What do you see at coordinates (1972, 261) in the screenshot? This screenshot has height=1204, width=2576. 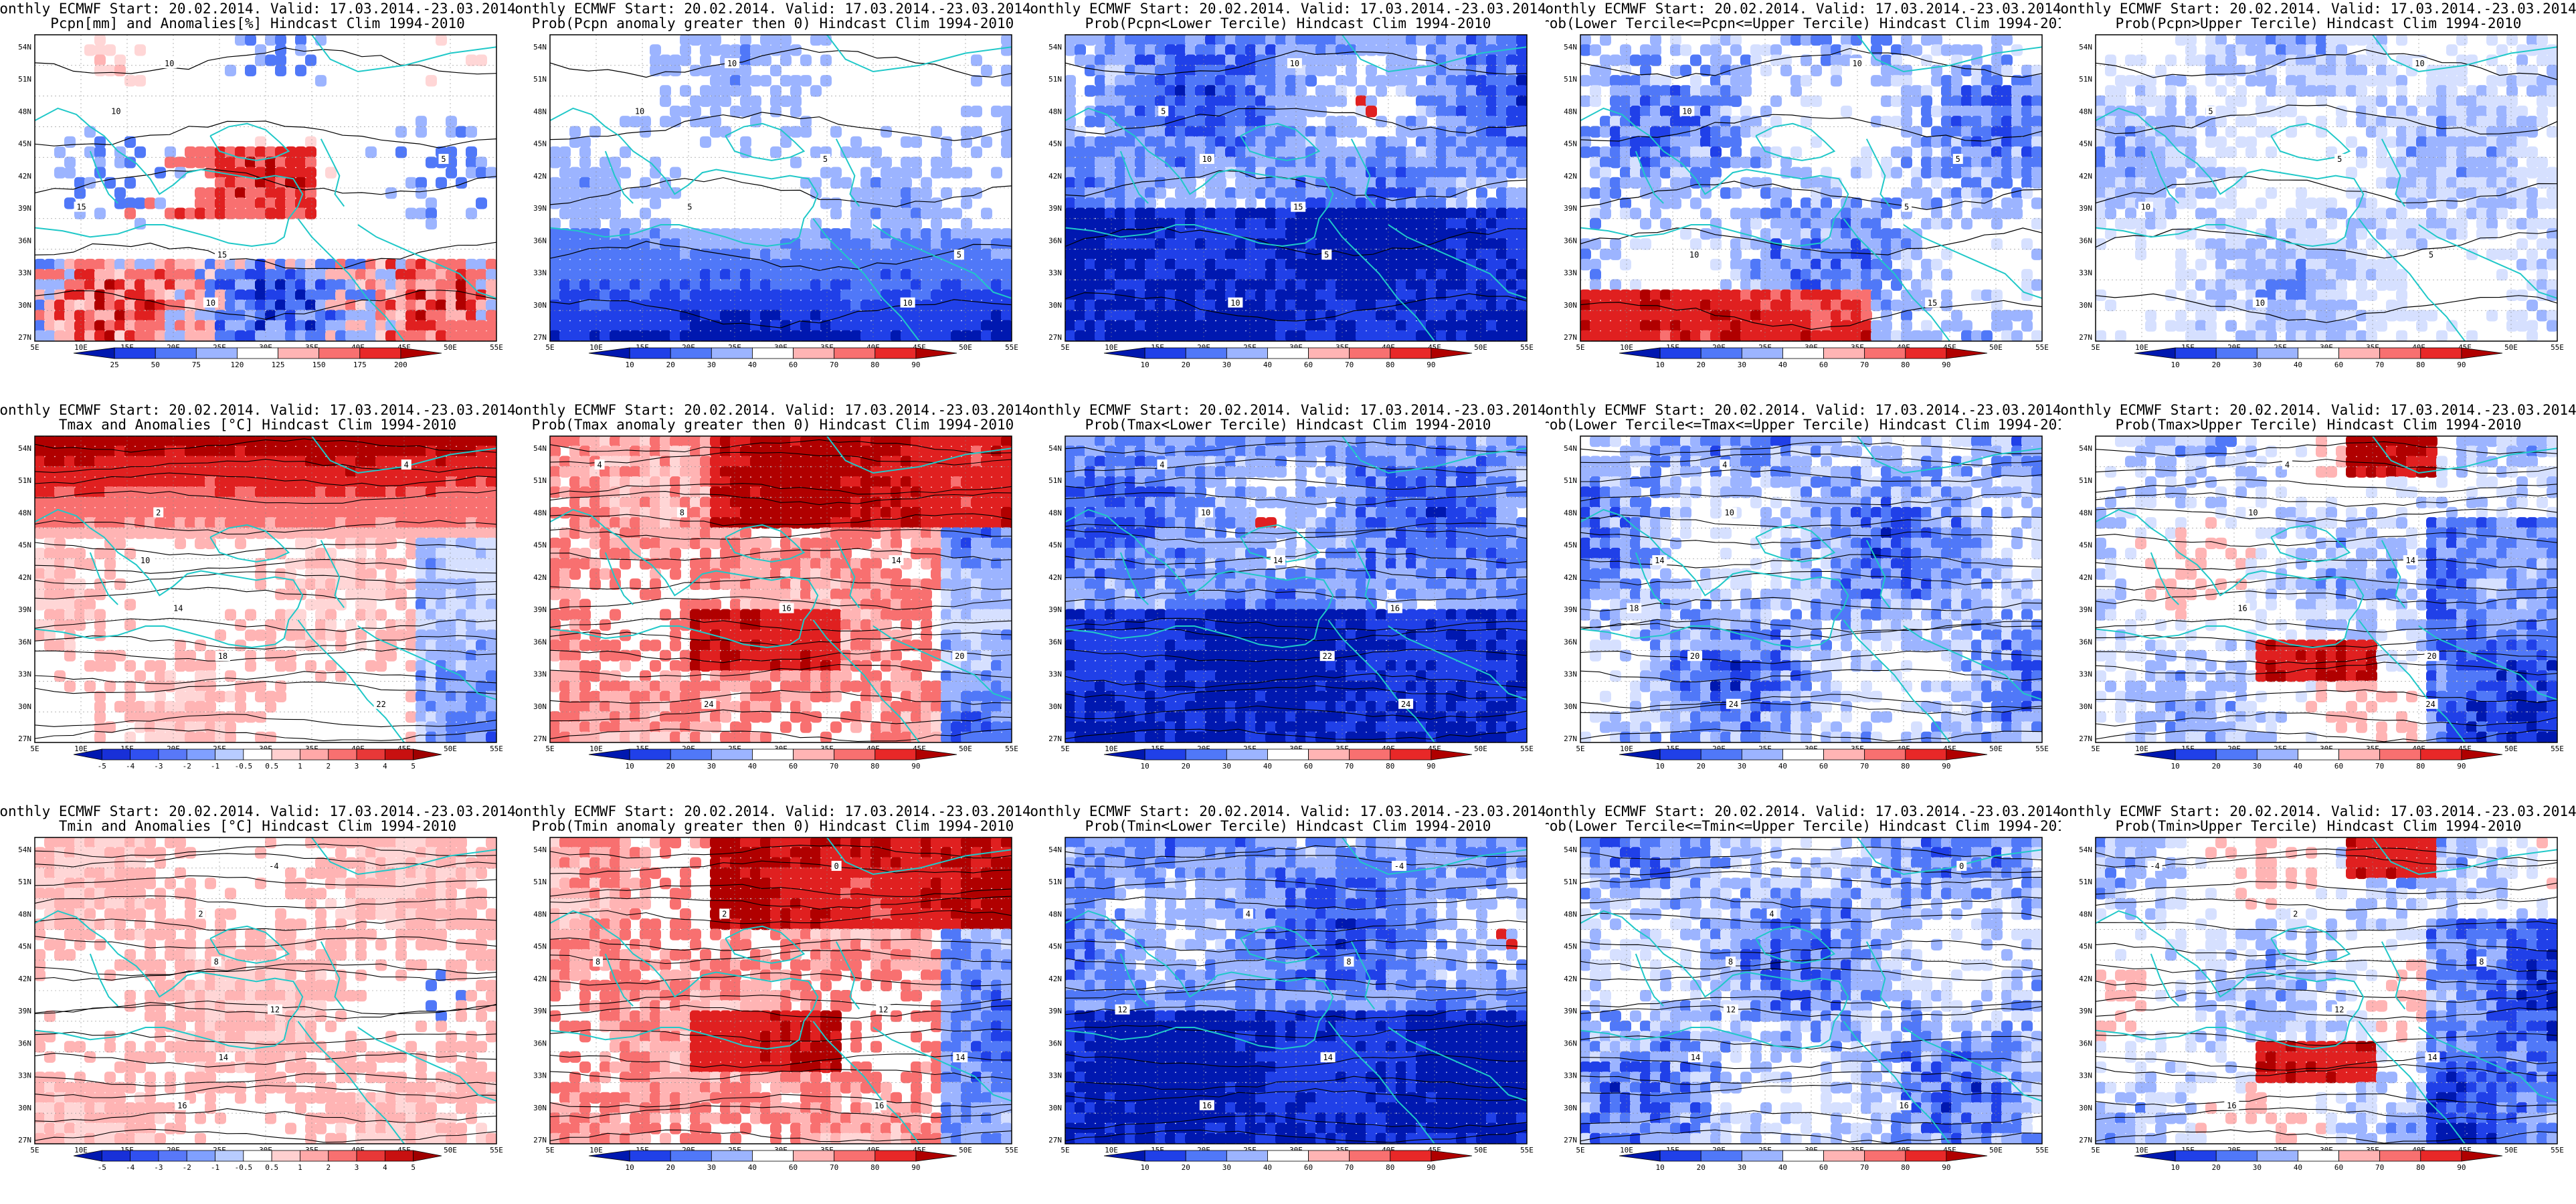 I see `coastline` at bounding box center [1972, 261].